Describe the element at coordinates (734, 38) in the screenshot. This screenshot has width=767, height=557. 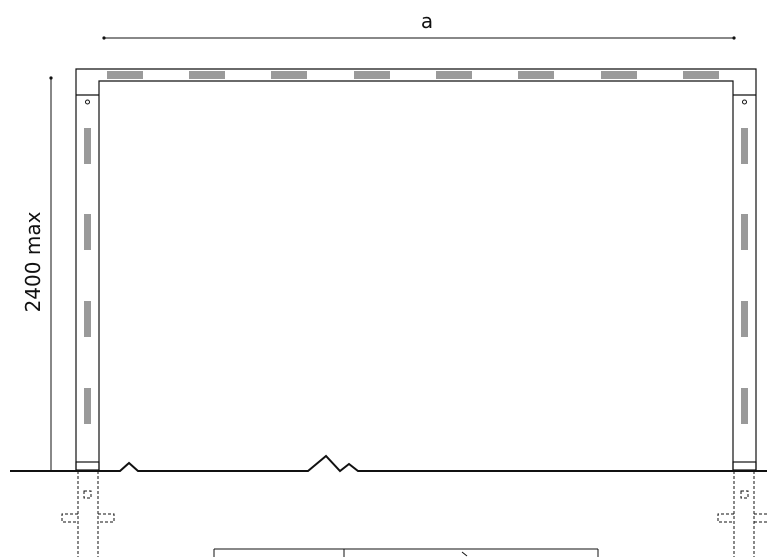
I see `width-dimension-end-right` at that location.